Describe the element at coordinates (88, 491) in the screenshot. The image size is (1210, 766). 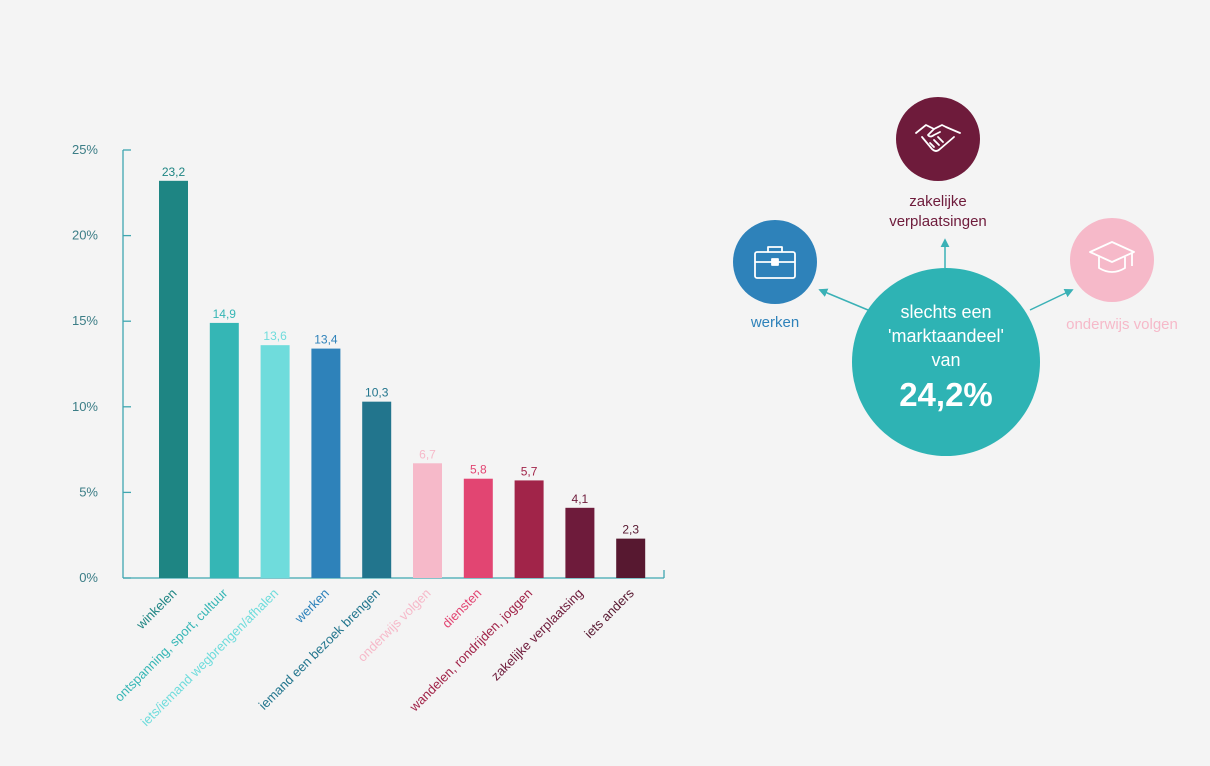
I see `y-tick-label: 5%` at that location.